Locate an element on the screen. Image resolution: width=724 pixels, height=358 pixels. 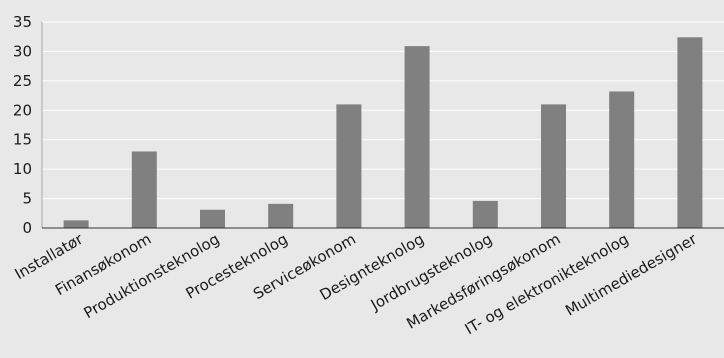
y-tick-label: 10 is located at coordinates (22, 169).